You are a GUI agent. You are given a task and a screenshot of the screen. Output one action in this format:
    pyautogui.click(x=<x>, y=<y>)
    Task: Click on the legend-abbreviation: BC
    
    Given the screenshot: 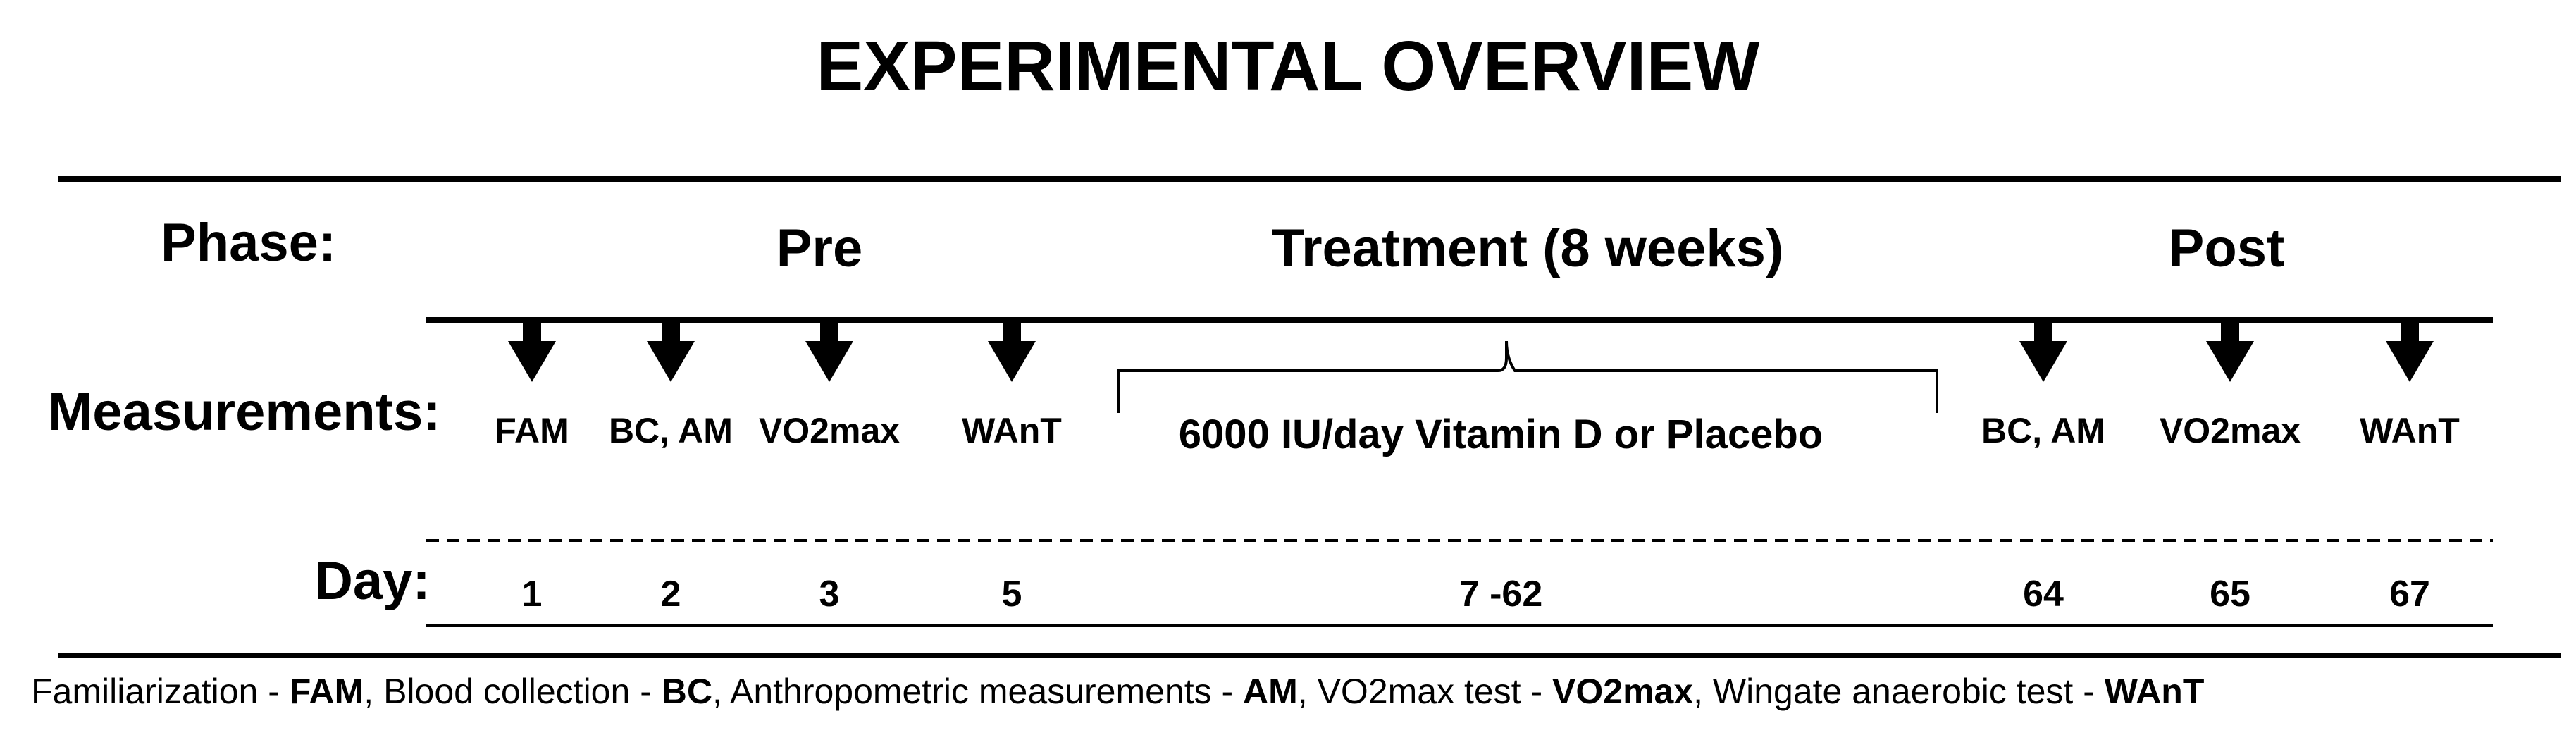 What is the action you would take?
    pyautogui.click(x=686, y=692)
    